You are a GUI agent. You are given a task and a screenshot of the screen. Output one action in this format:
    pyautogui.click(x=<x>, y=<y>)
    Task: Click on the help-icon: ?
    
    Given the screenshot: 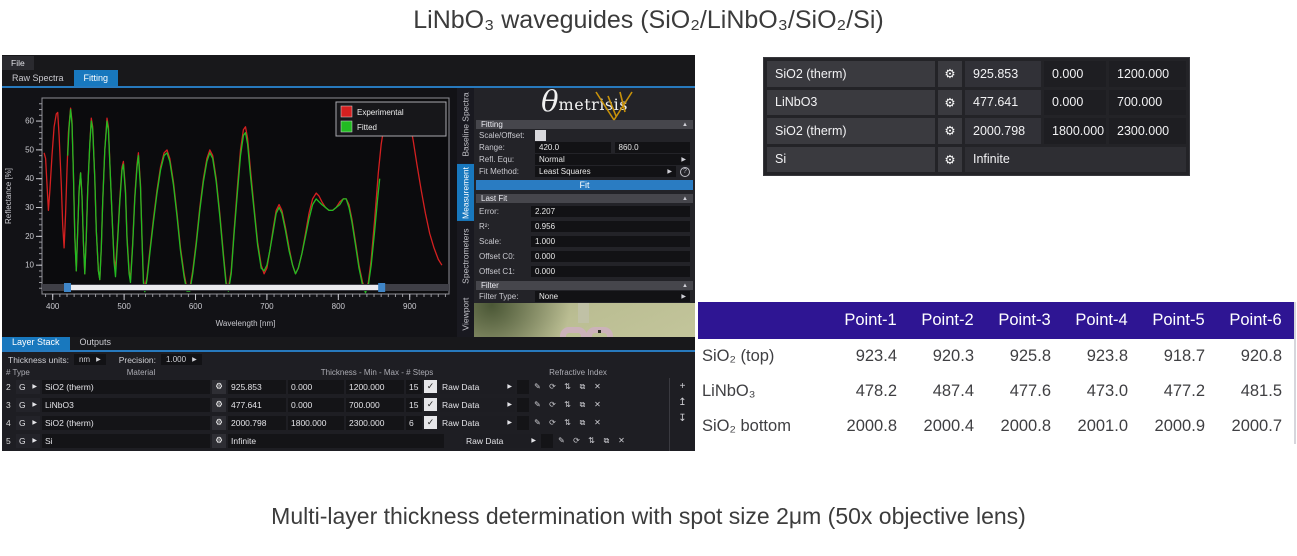 What is the action you would take?
    pyautogui.click(x=685, y=171)
    